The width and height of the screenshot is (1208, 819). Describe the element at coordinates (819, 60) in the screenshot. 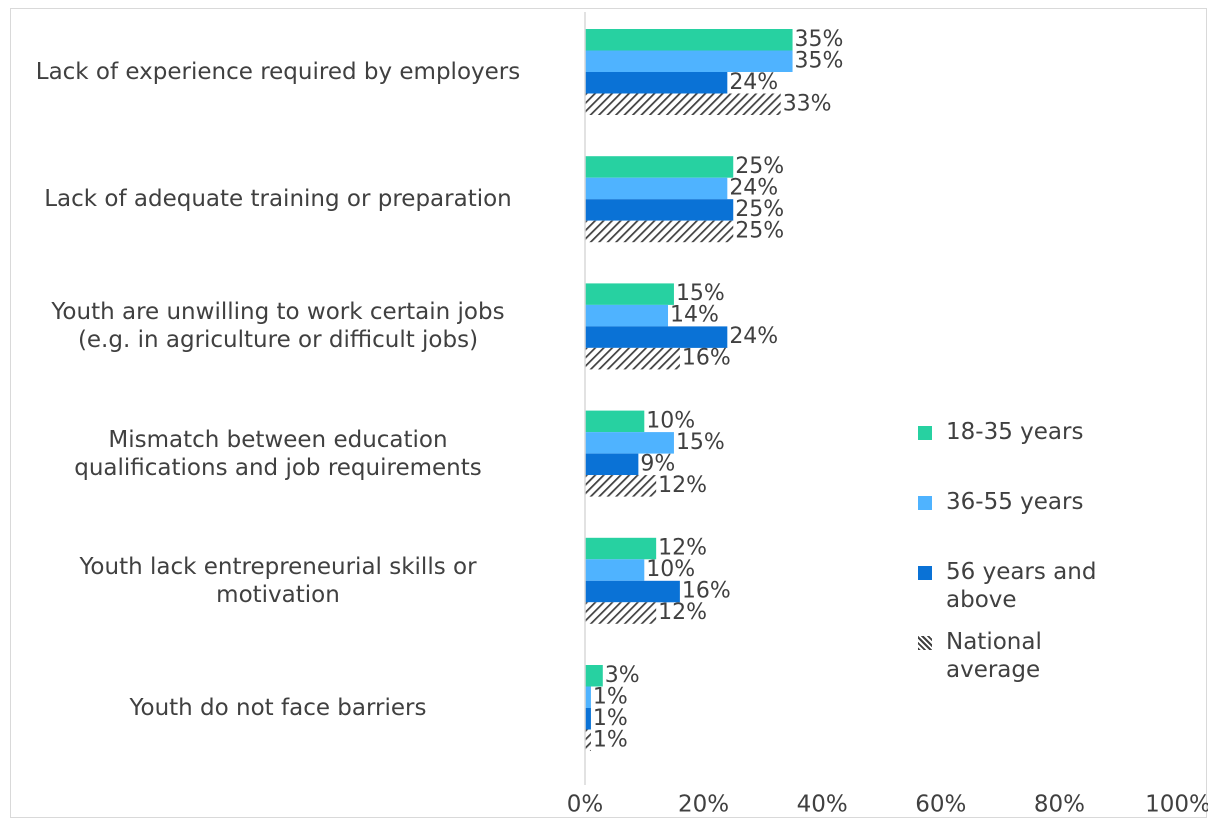

I see `value-label-36-55-years-1: 35%` at that location.